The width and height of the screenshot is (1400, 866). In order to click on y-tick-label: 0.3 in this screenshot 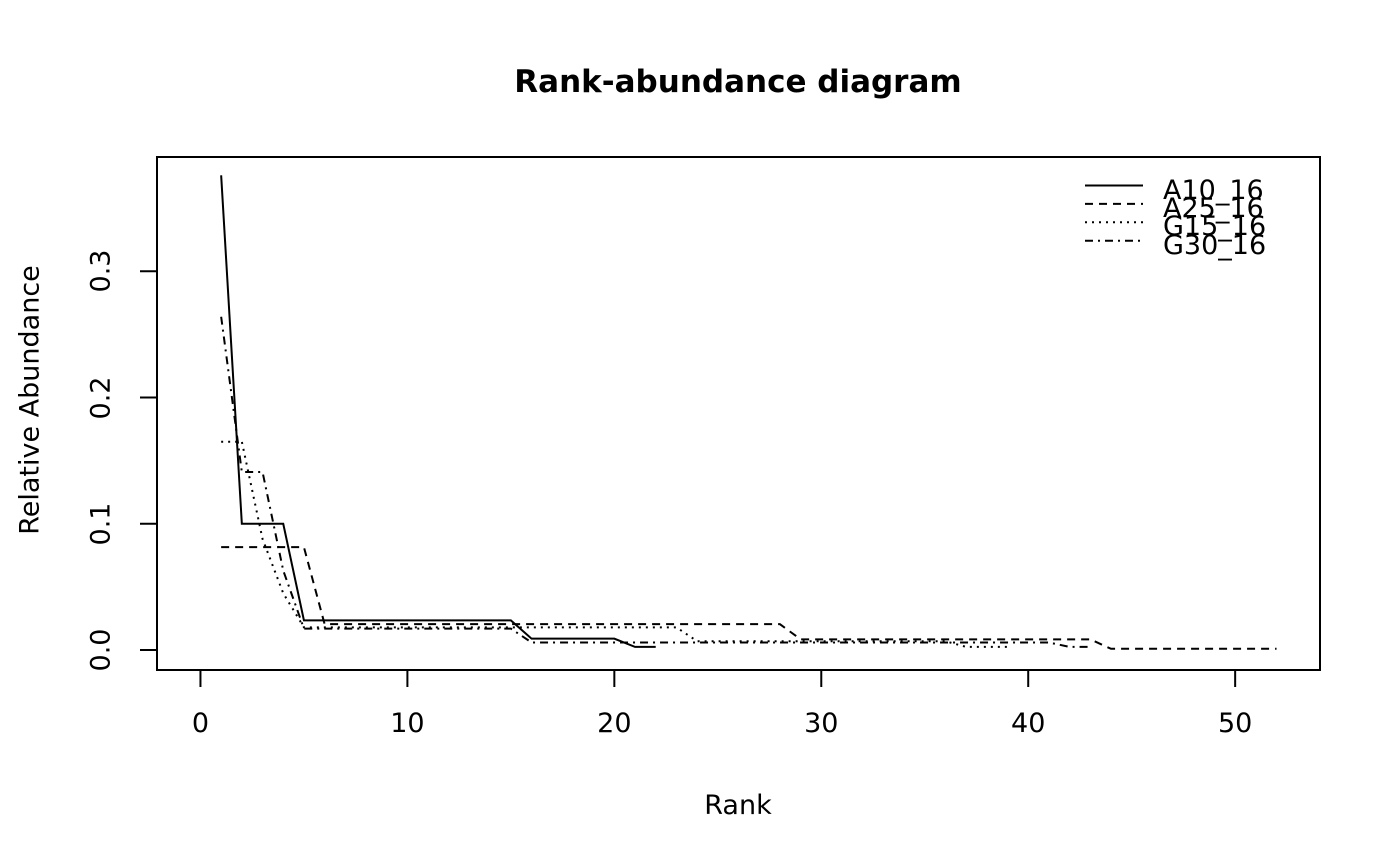, I will do `click(101, 271)`.